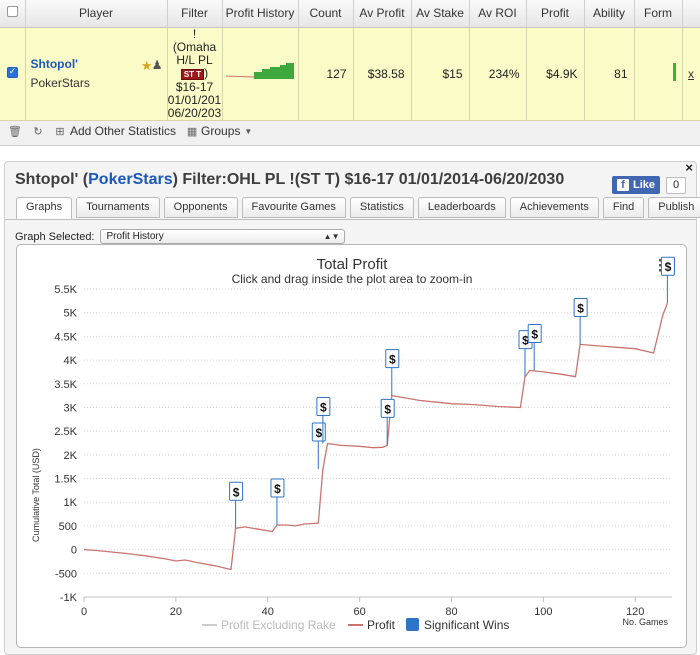 The width and height of the screenshot is (700, 655). Describe the element at coordinates (118, 207) in the screenshot. I see `tab-tournaments: Tournaments` at that location.